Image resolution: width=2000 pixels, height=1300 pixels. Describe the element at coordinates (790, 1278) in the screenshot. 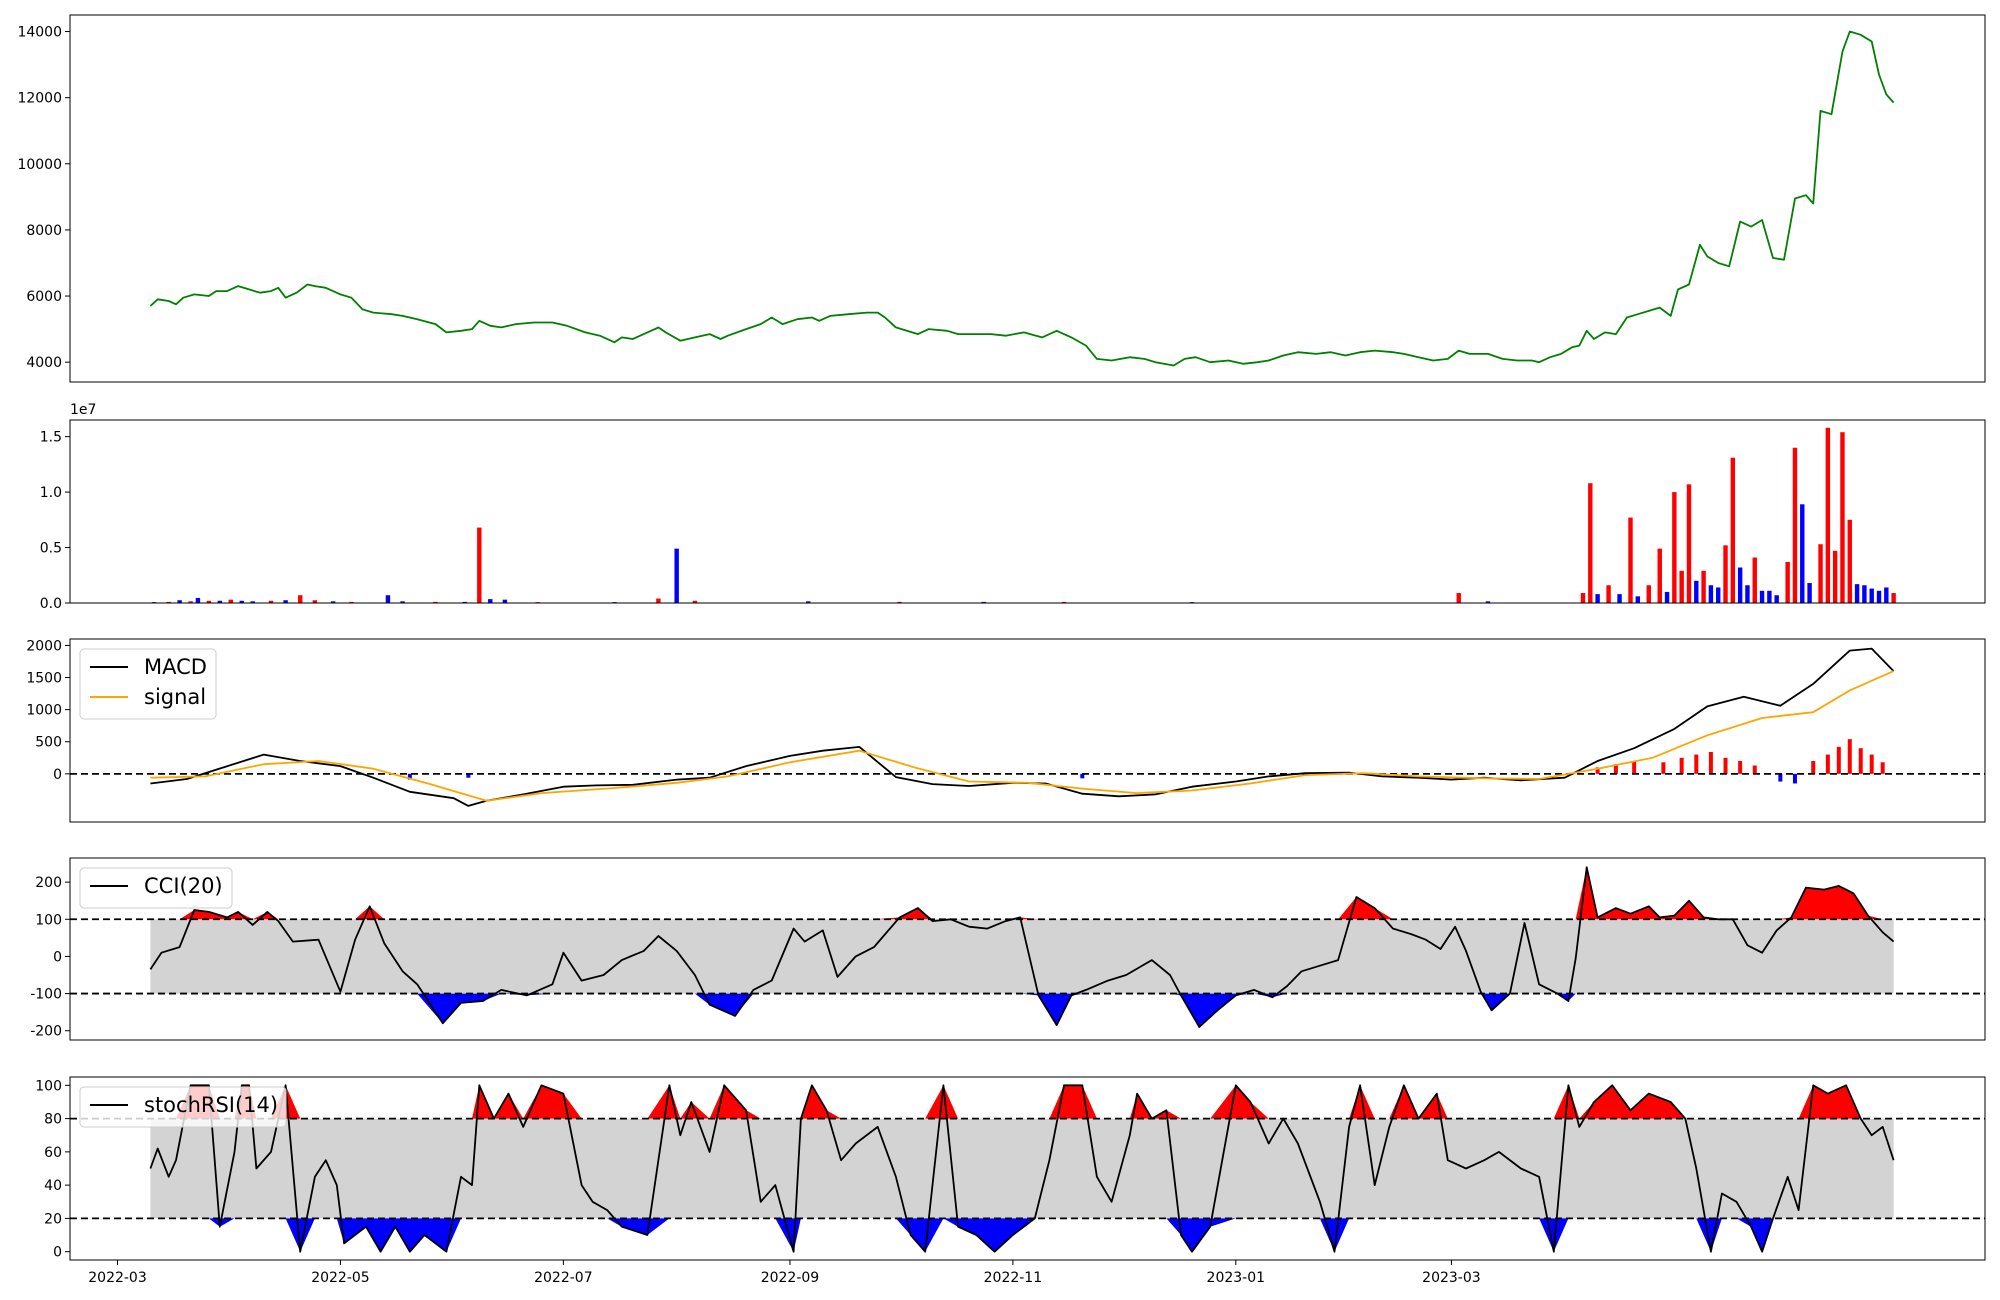

I see `xtick-label: 2022-09` at that location.